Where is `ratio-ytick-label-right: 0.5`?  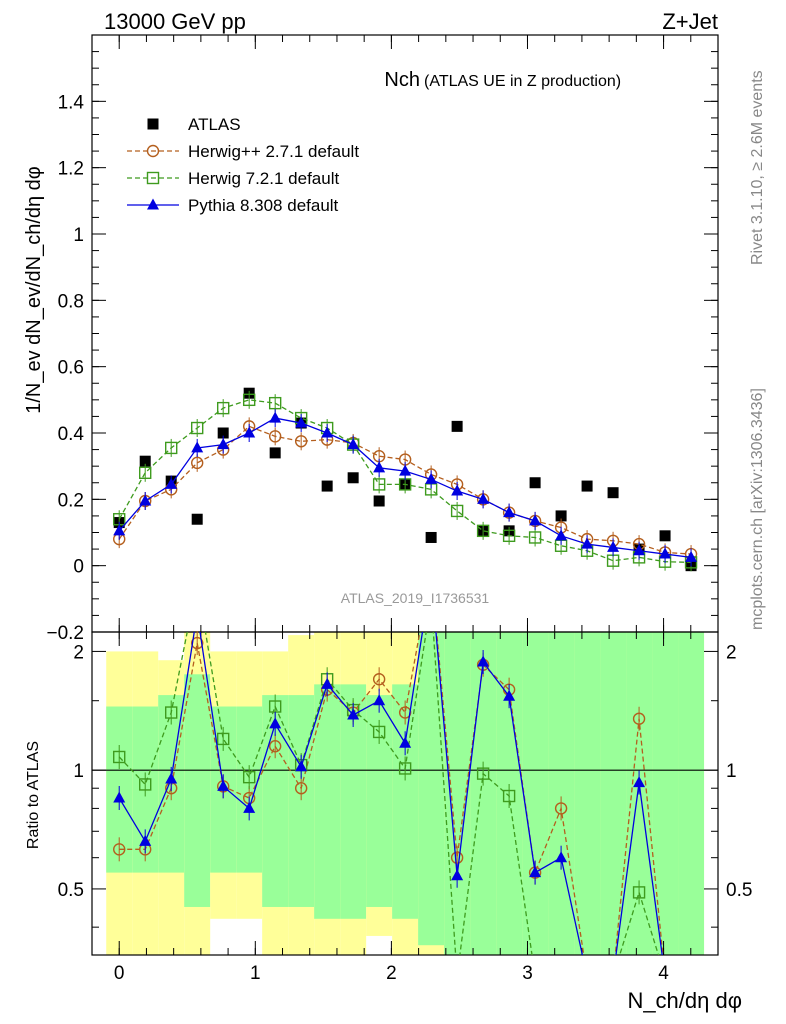
ratio-ytick-label-right: 0.5 is located at coordinates (739, 890).